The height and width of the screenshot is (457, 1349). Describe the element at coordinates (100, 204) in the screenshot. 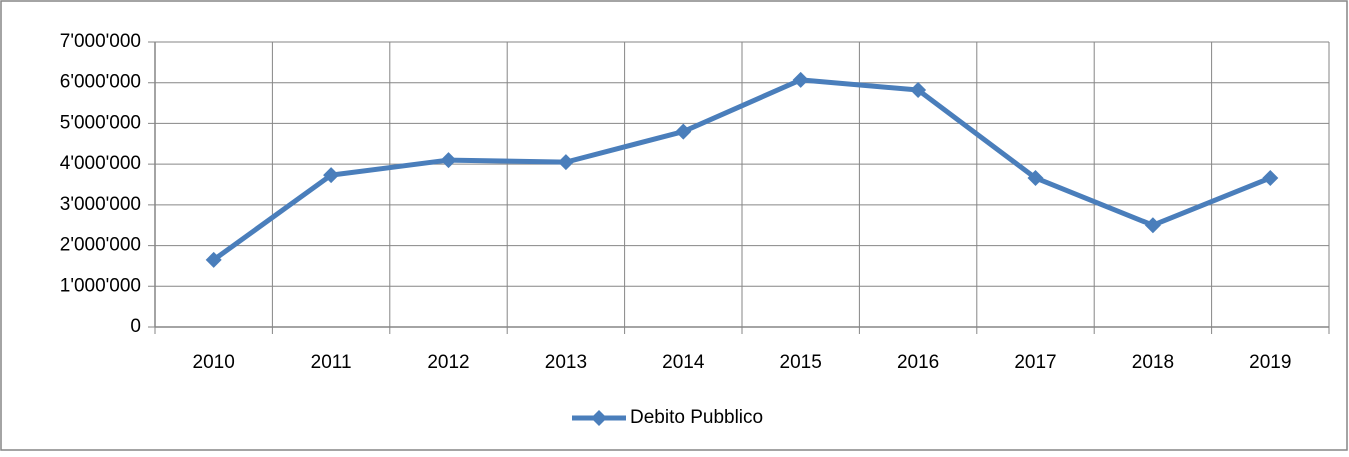

I see `y-tick-label: 3'000'000` at that location.